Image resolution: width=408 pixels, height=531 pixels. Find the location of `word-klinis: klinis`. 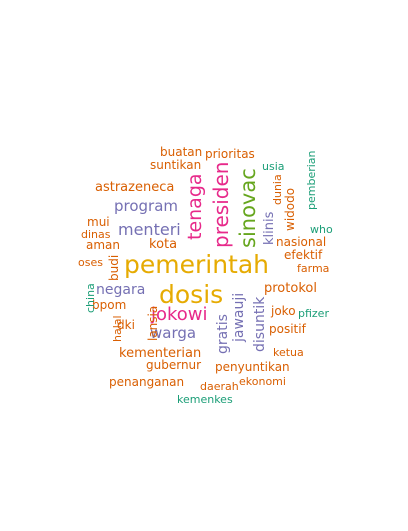

word-klinis: klinis is located at coordinates (269, 228).